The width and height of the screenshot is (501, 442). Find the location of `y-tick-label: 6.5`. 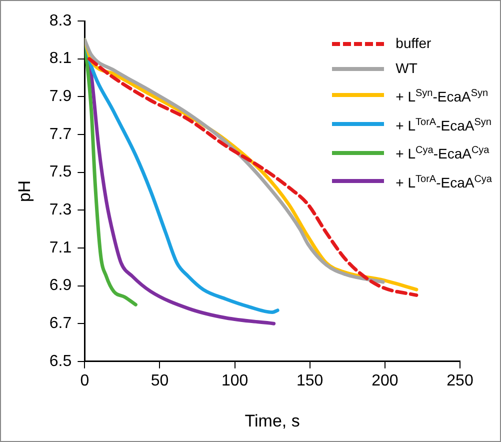

y-tick-label: 6.5 is located at coordinates (60, 361).